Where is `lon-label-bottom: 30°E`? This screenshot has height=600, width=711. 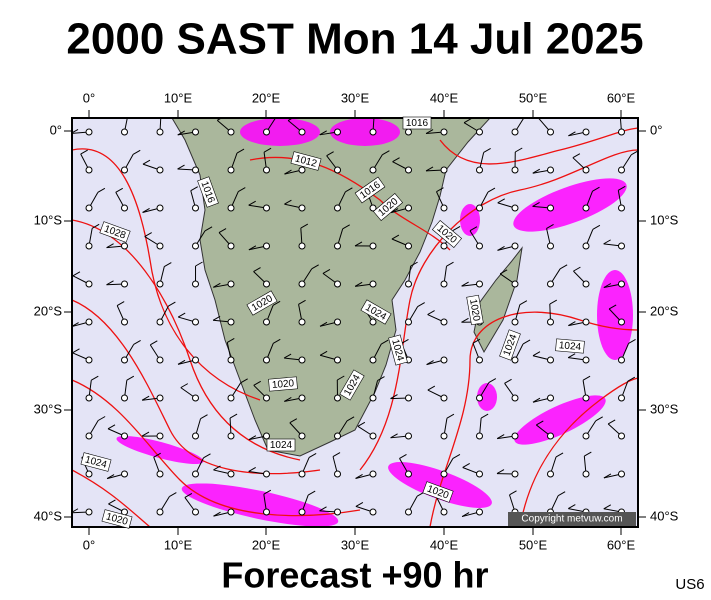 lon-label-bottom: 30°E is located at coordinates (355, 544).